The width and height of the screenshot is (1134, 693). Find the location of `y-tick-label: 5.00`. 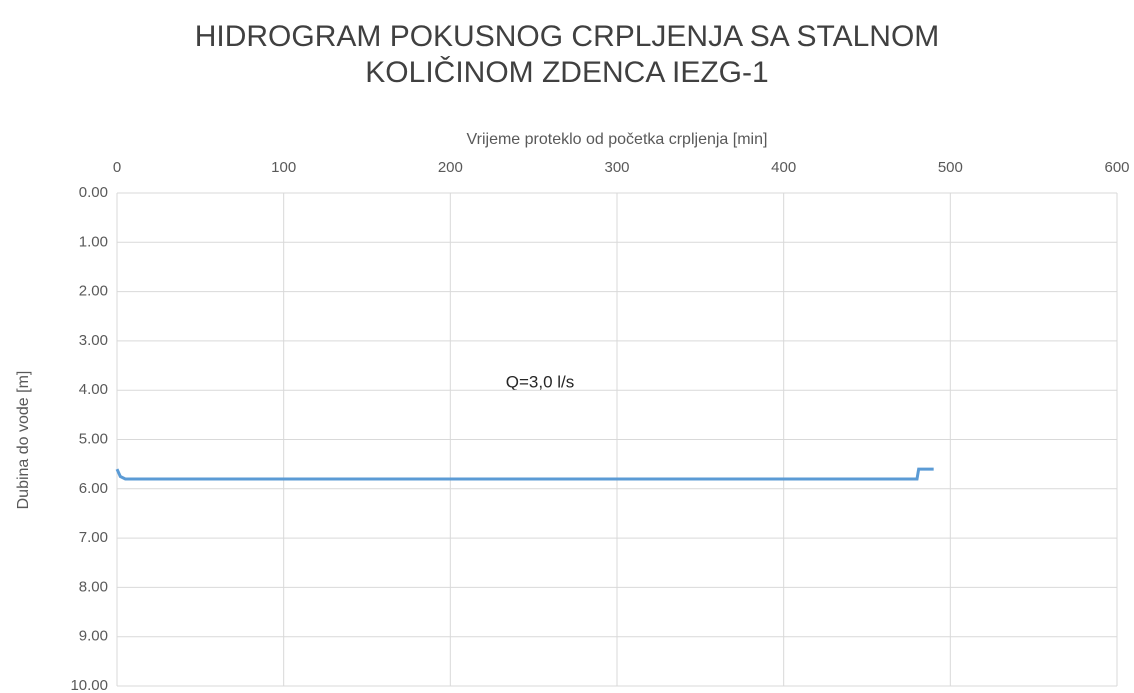

y-tick-label: 5.00 is located at coordinates (93, 438).